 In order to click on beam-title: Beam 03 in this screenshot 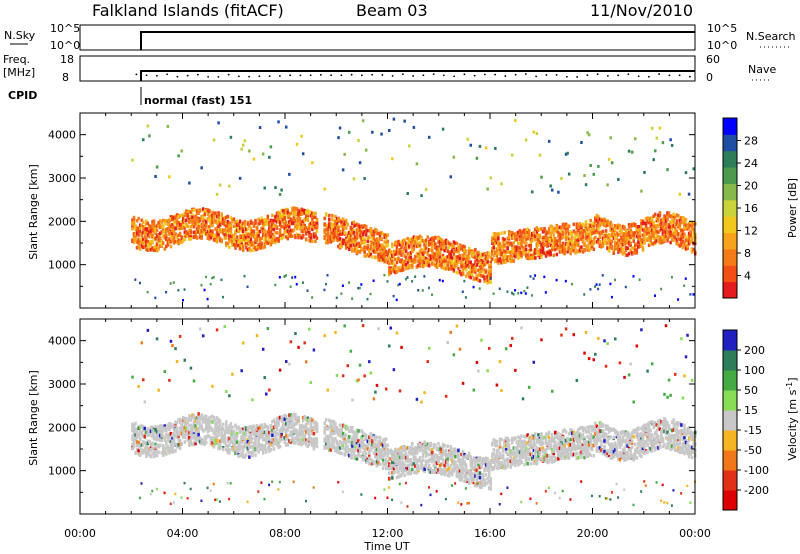, I will do `click(392, 10)`.